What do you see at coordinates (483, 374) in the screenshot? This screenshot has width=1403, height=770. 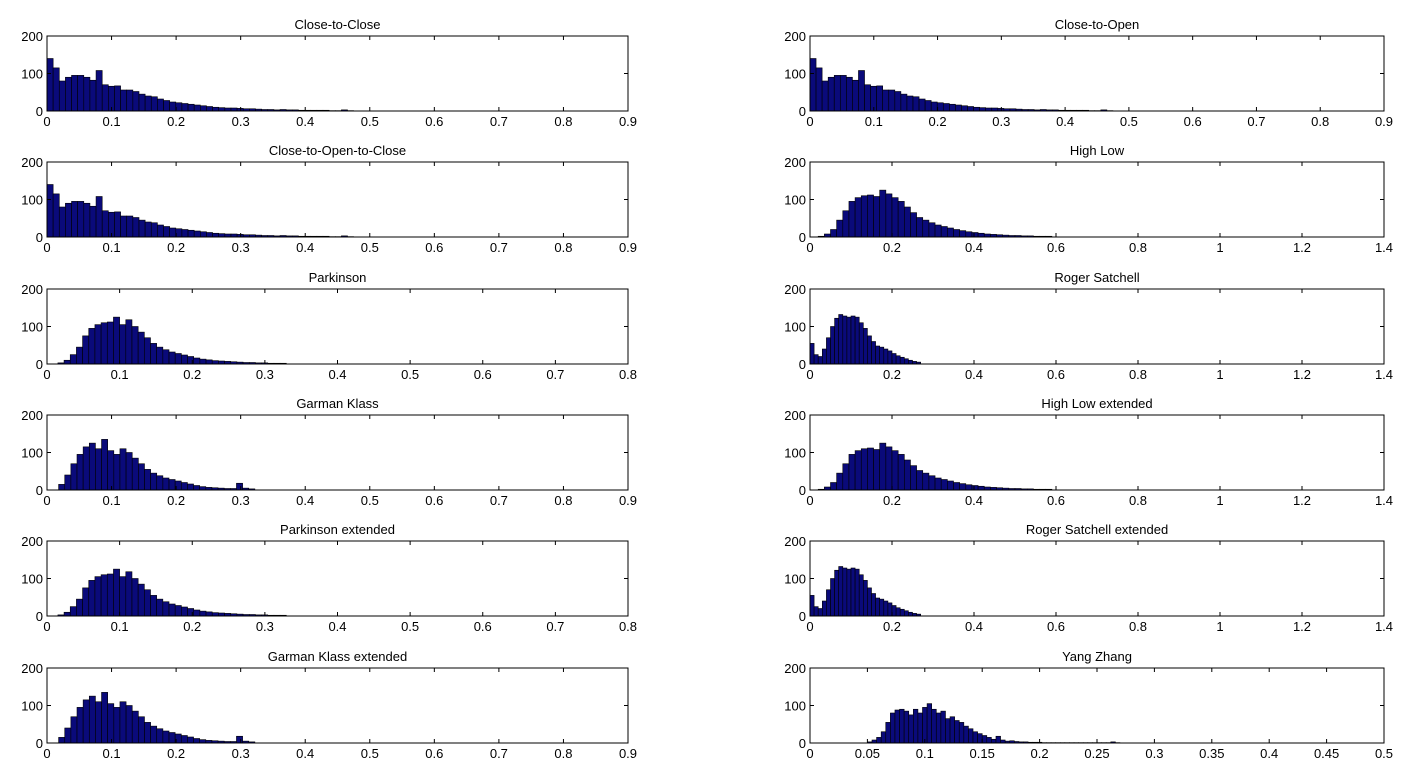 I see `x-tick-label: 0.6` at bounding box center [483, 374].